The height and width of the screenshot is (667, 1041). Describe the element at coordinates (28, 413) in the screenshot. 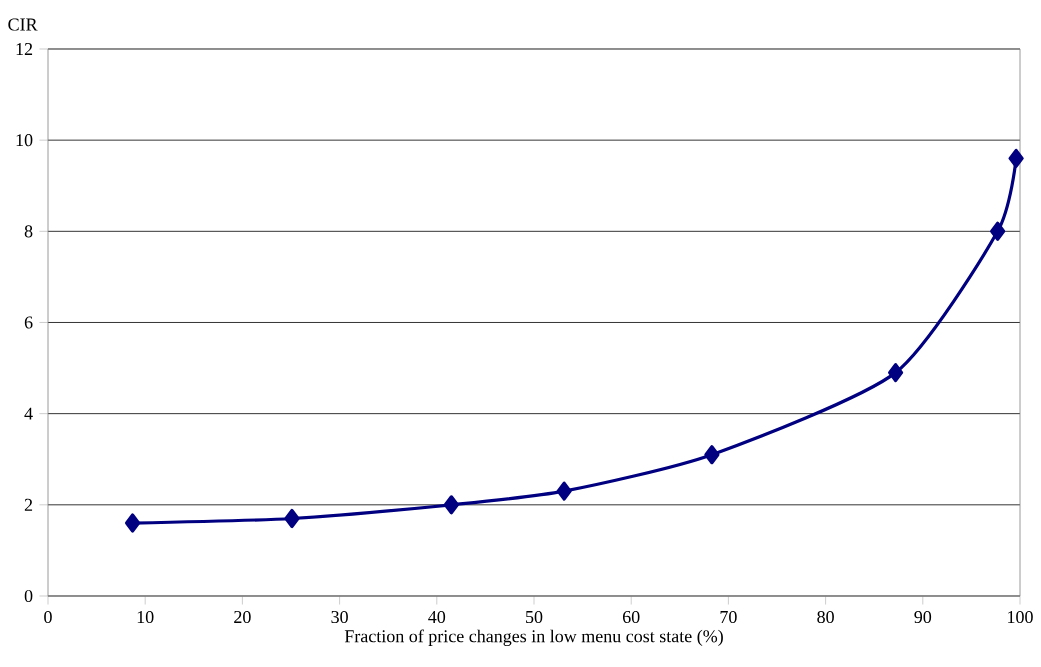

I see `y-tick-label: 4` at that location.